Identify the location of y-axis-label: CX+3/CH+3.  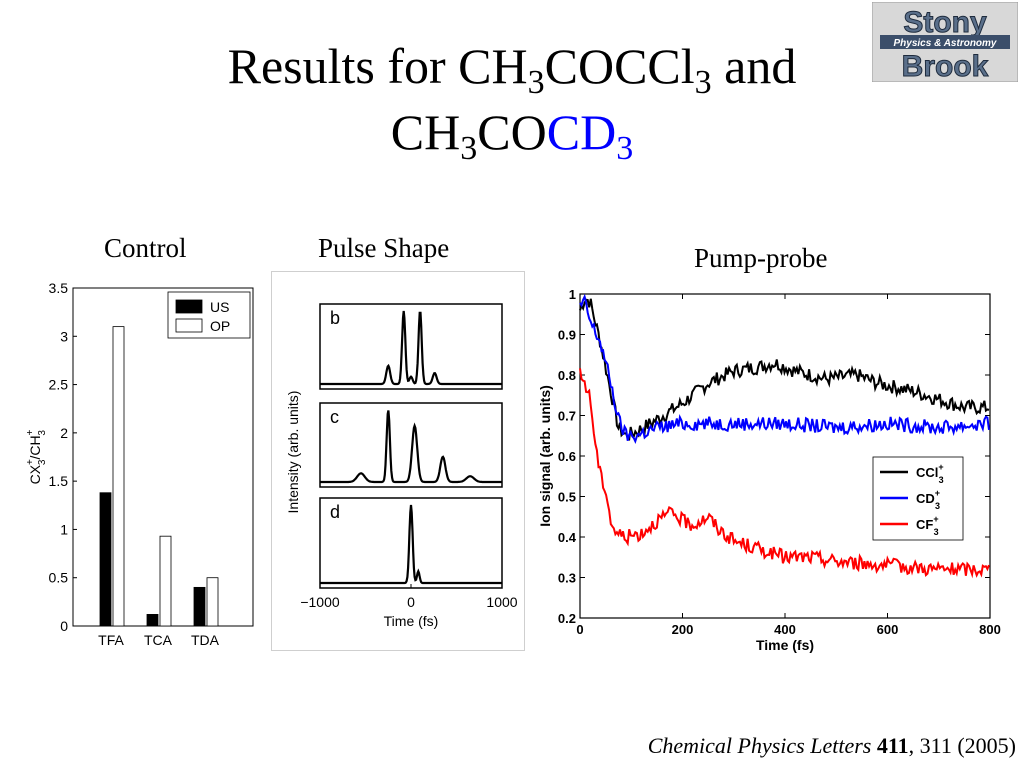
(36, 456).